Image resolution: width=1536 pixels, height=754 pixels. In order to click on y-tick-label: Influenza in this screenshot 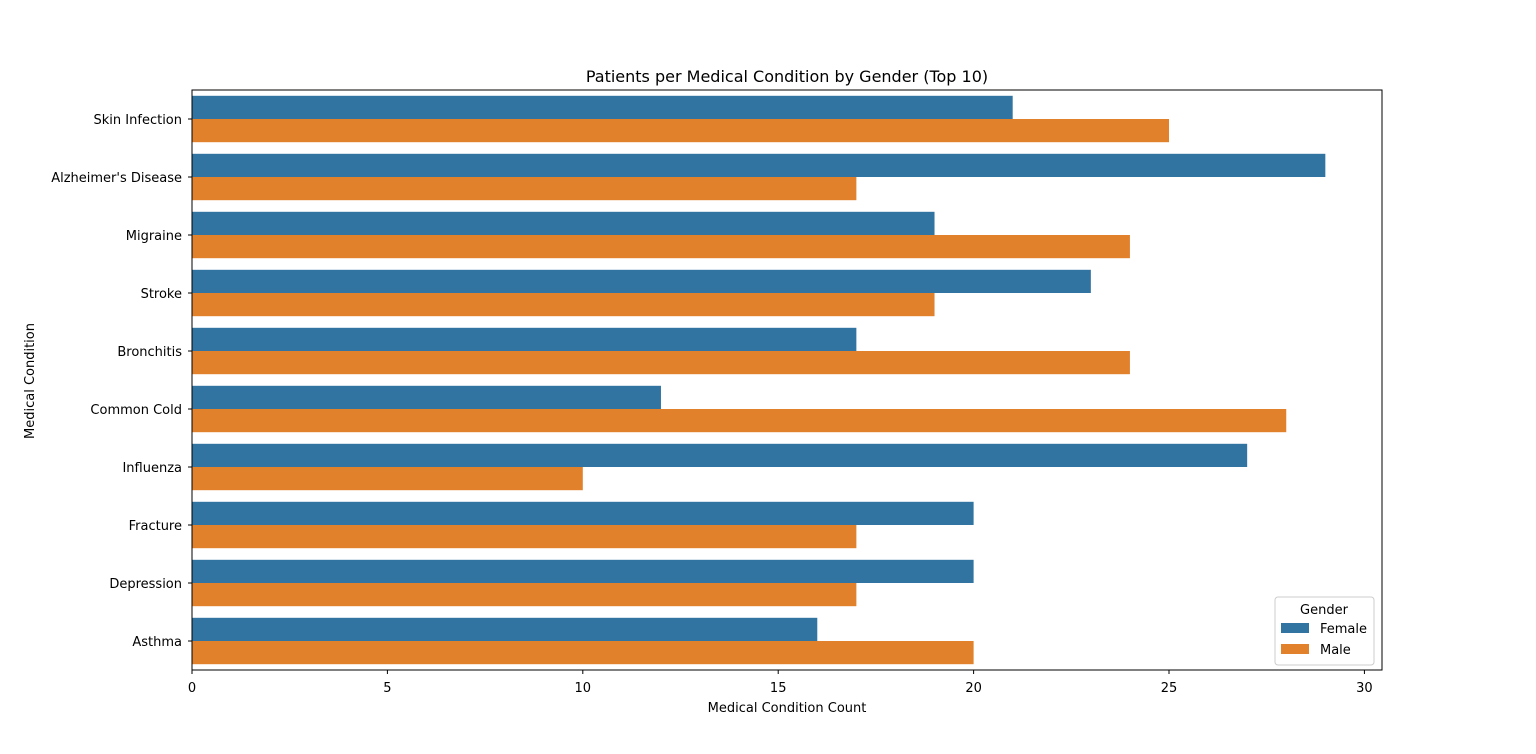, I will do `click(152, 468)`.